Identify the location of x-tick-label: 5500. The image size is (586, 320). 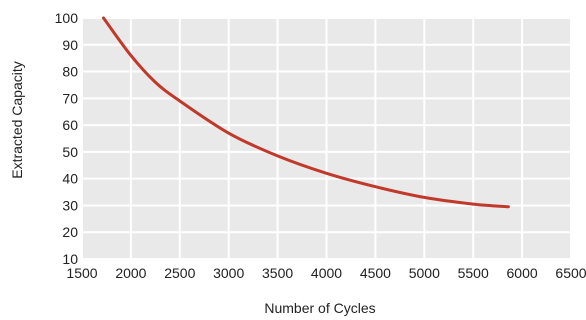
(473, 273).